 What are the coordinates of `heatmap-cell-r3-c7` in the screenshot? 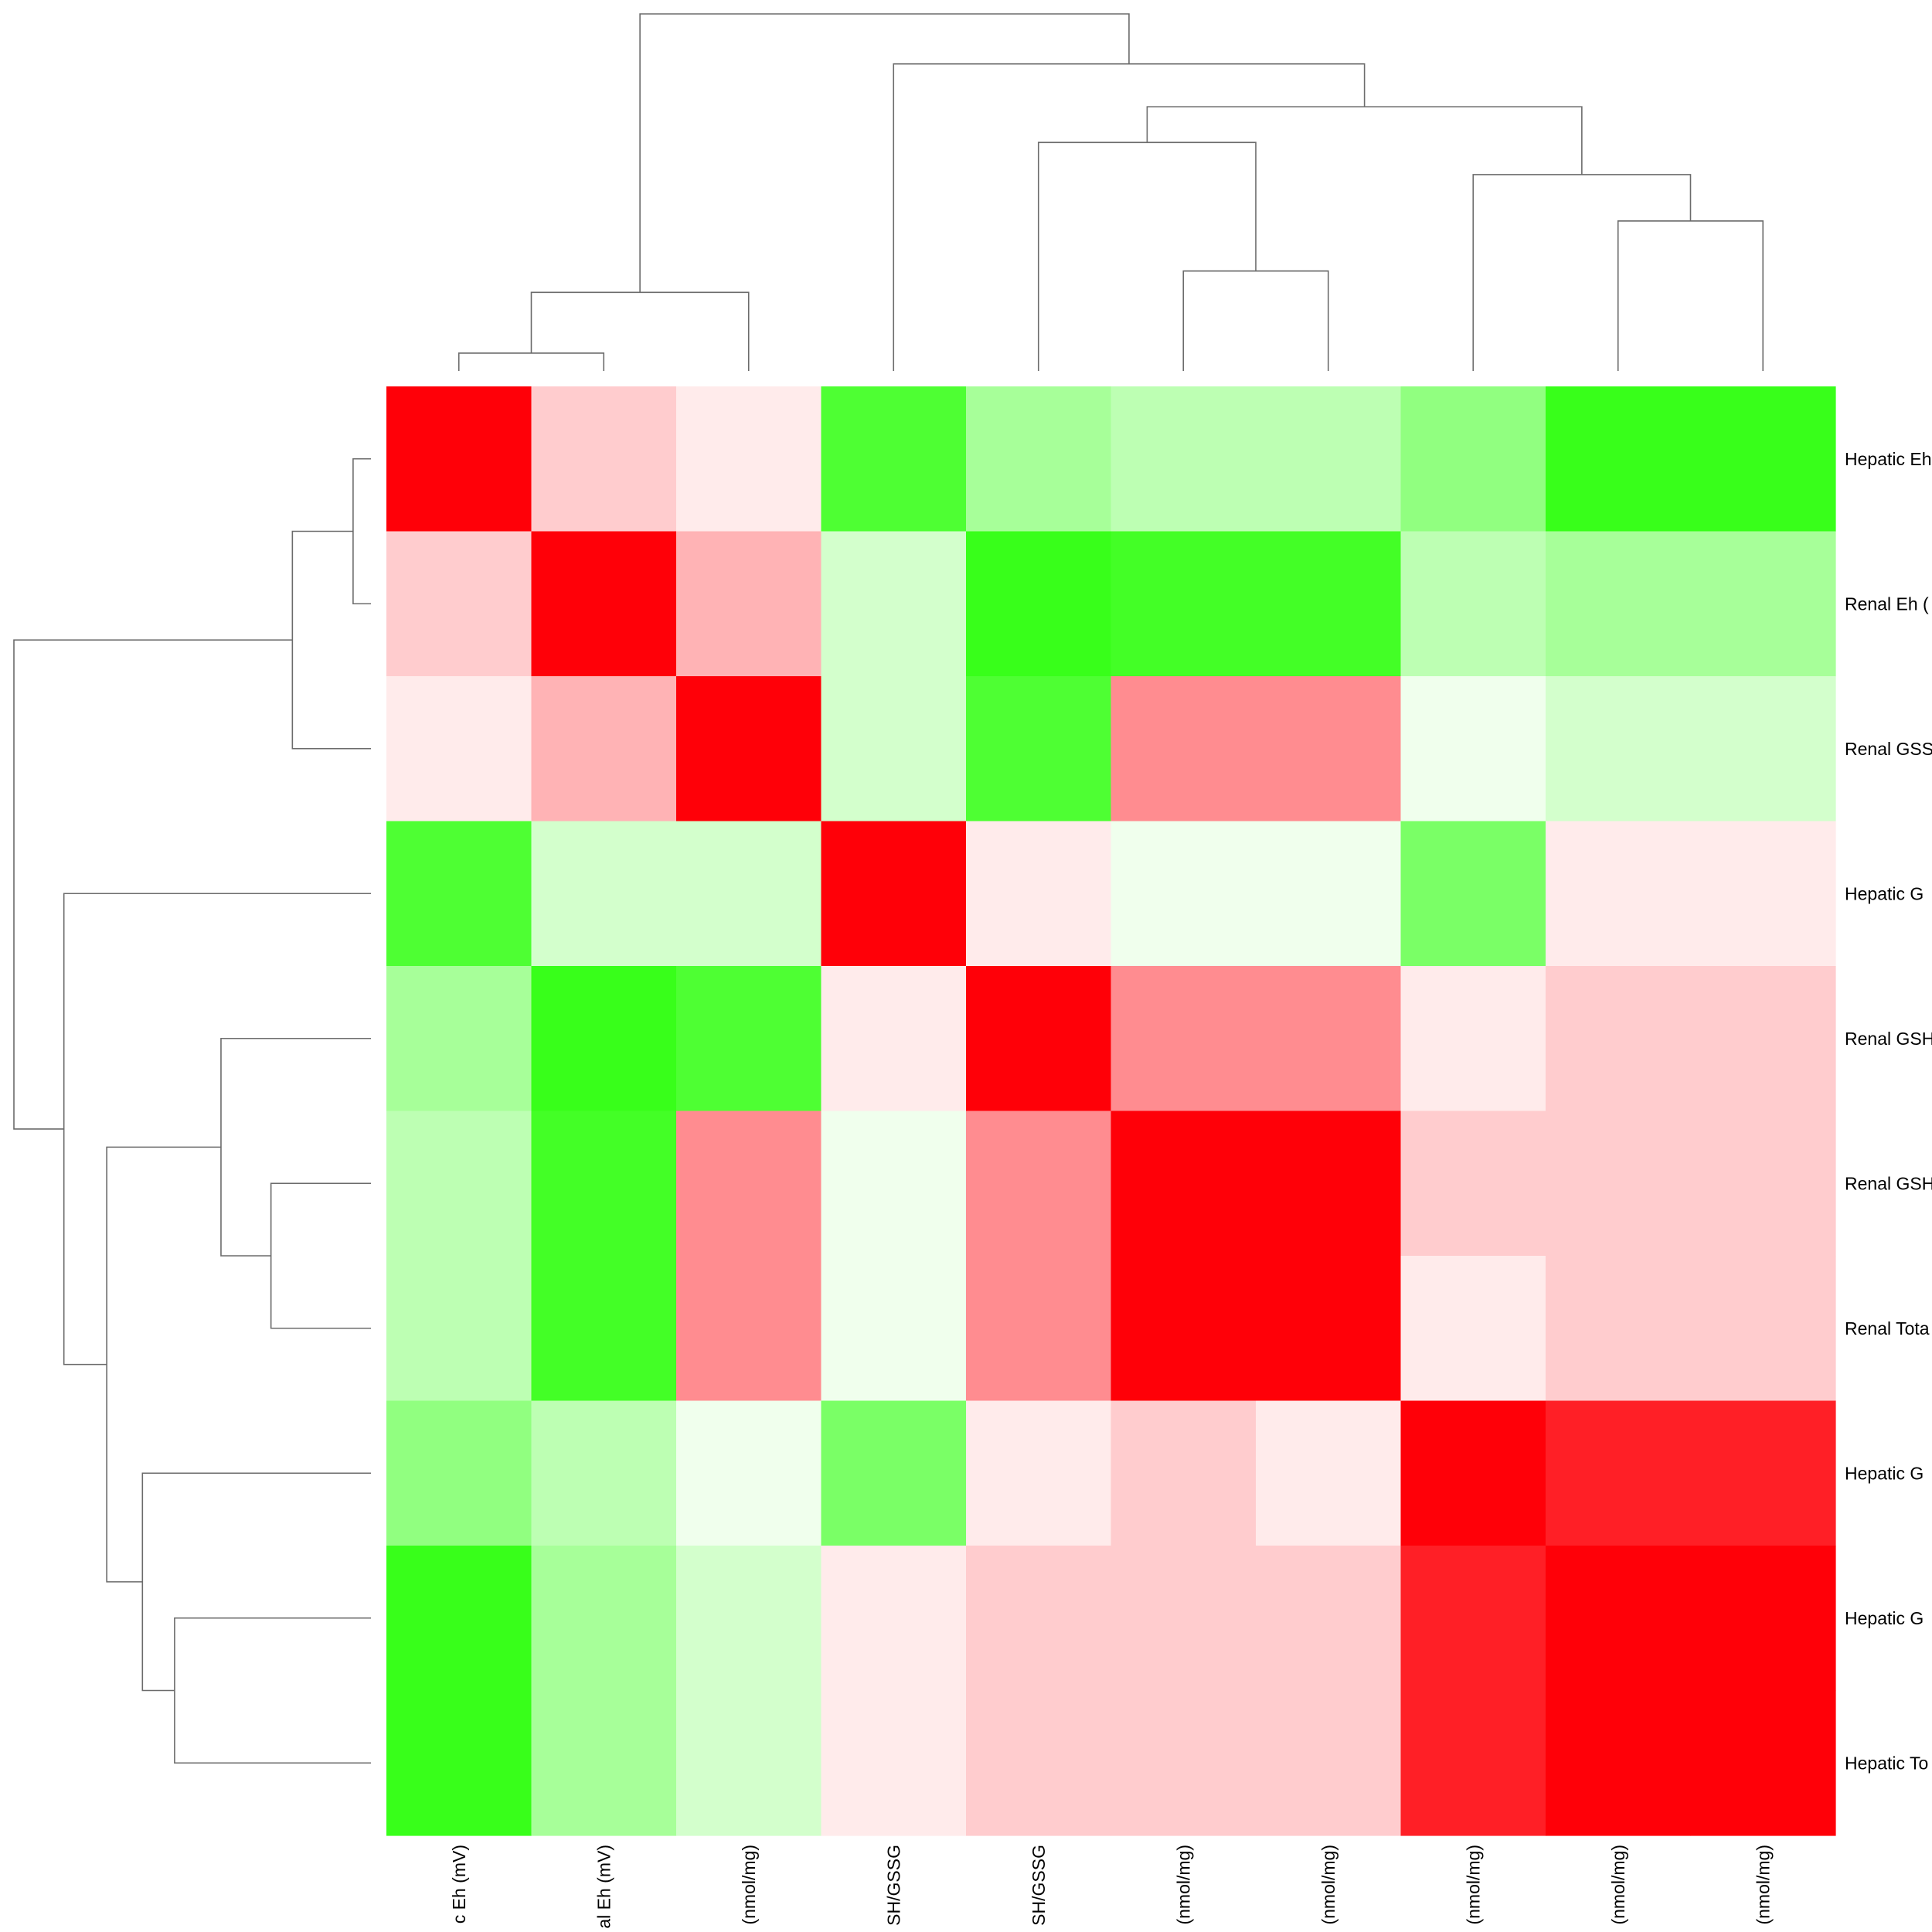 It's located at (1473, 894).